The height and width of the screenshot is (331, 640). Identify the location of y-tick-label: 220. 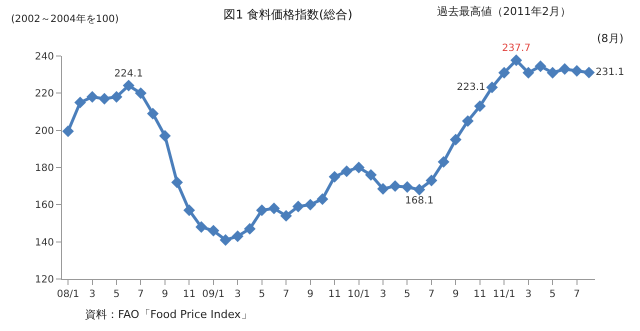
(44, 94).